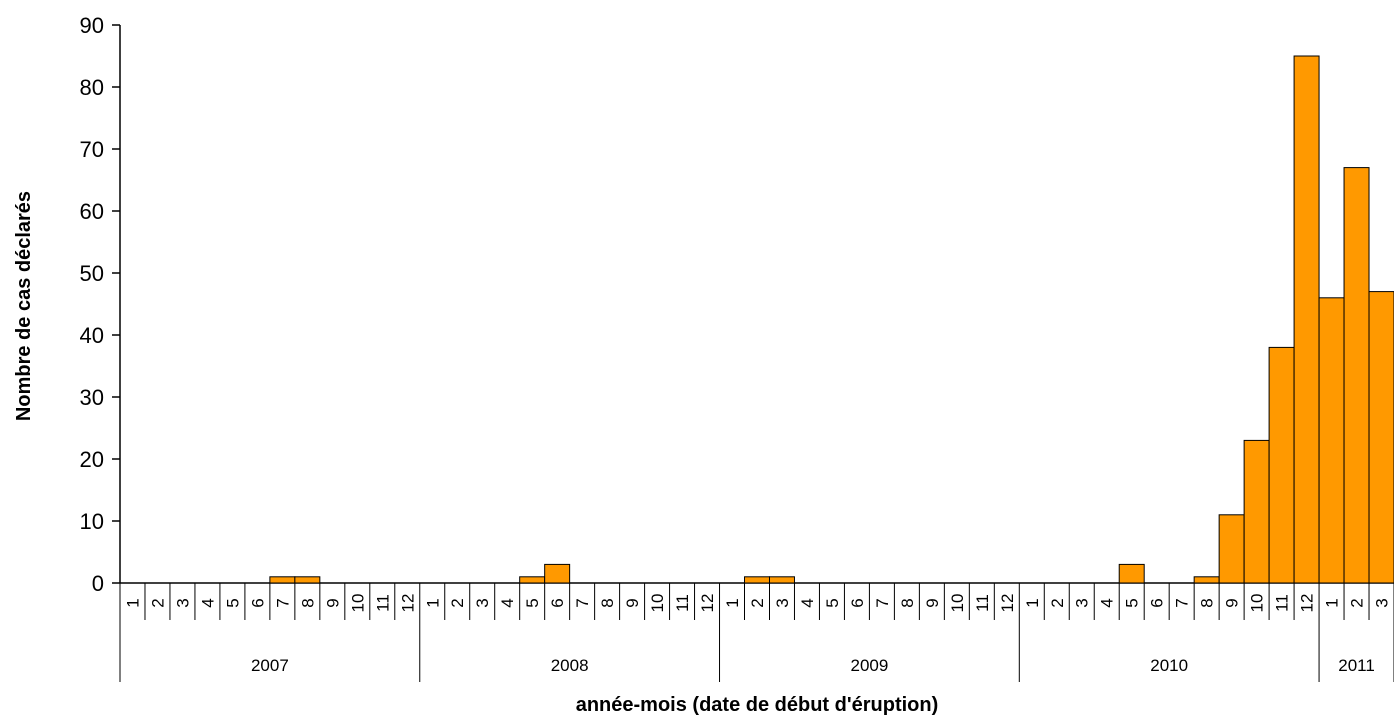 This screenshot has height=722, width=1394. Describe the element at coordinates (92, 211) in the screenshot. I see `y-tick-label: 60` at that location.